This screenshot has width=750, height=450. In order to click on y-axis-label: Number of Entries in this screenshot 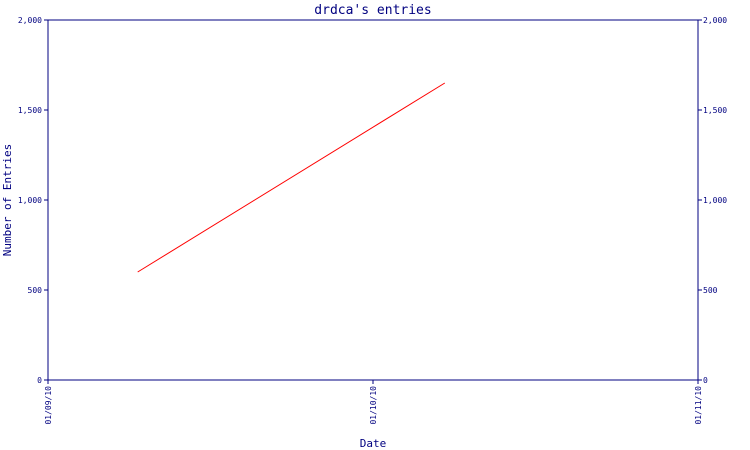, I will do `click(7, 200)`.